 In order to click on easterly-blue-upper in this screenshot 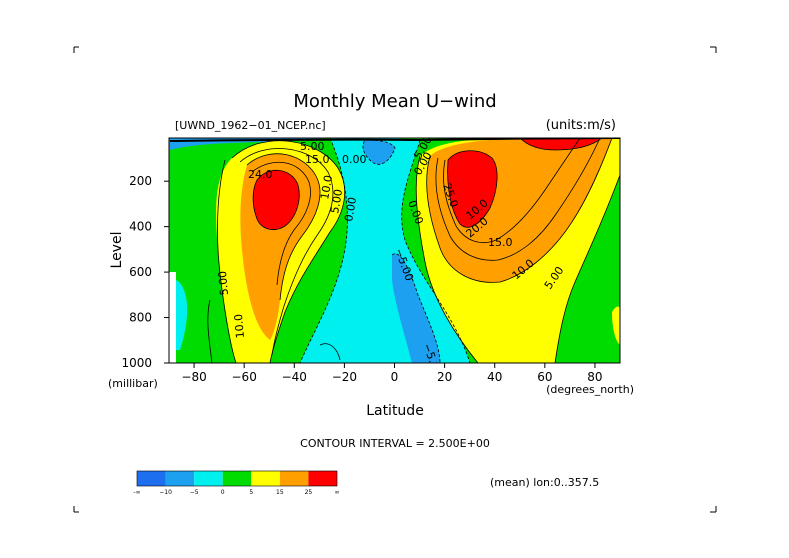, I will do `click(378, 152)`.